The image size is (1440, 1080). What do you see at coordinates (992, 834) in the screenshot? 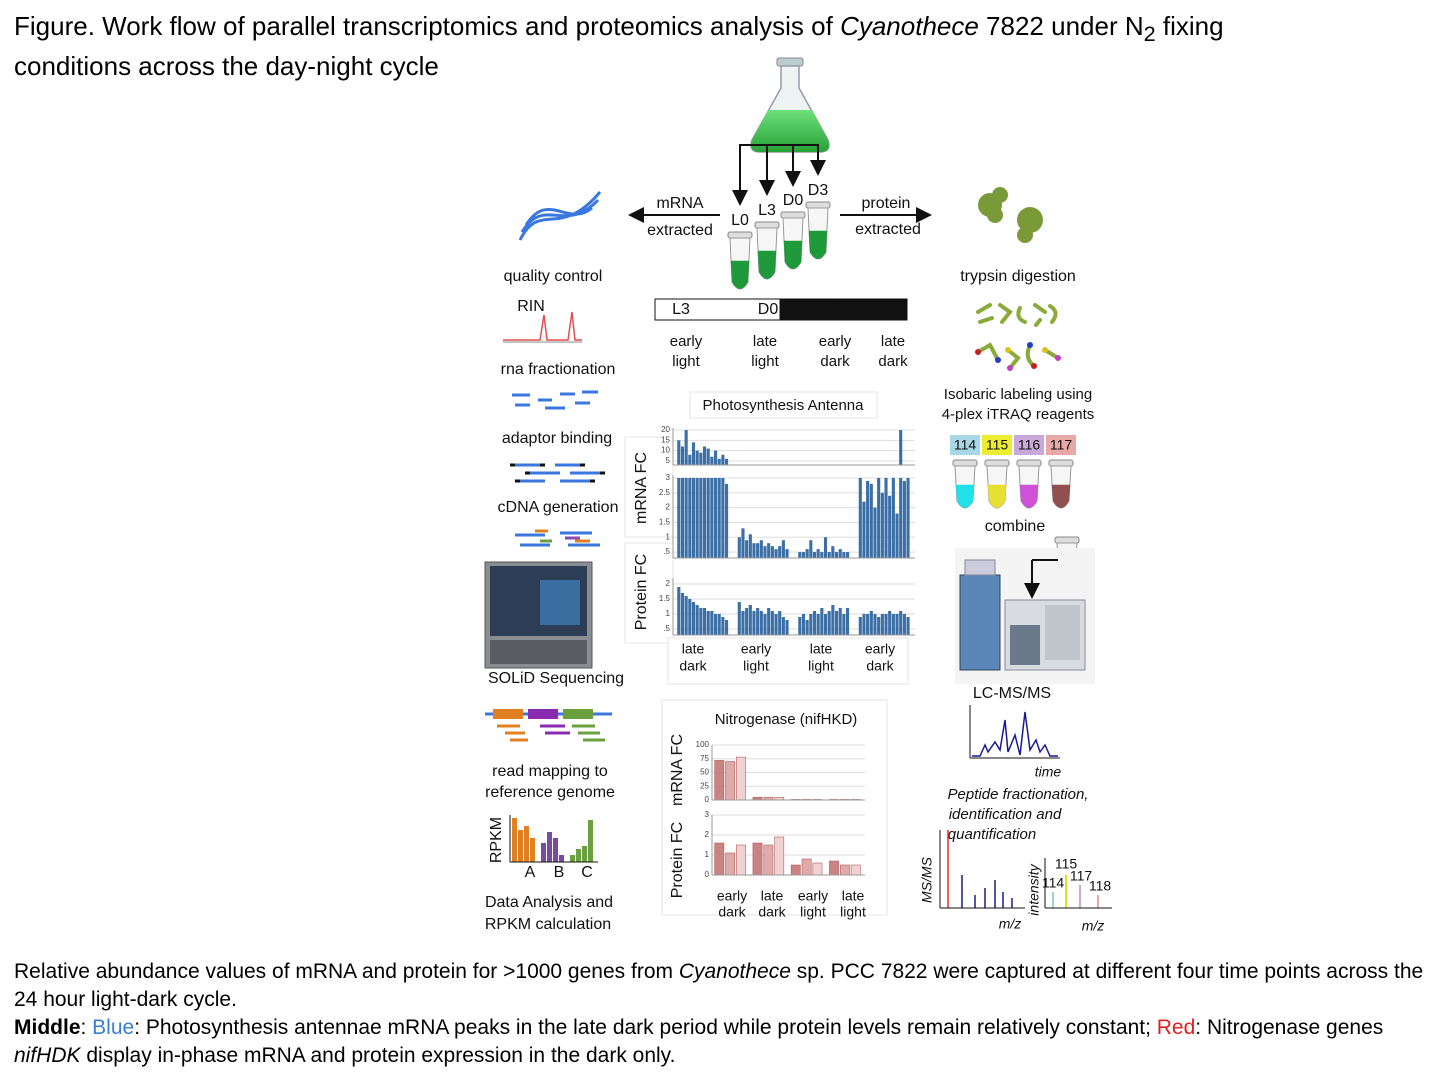
I see `step-label: quantification` at bounding box center [992, 834].